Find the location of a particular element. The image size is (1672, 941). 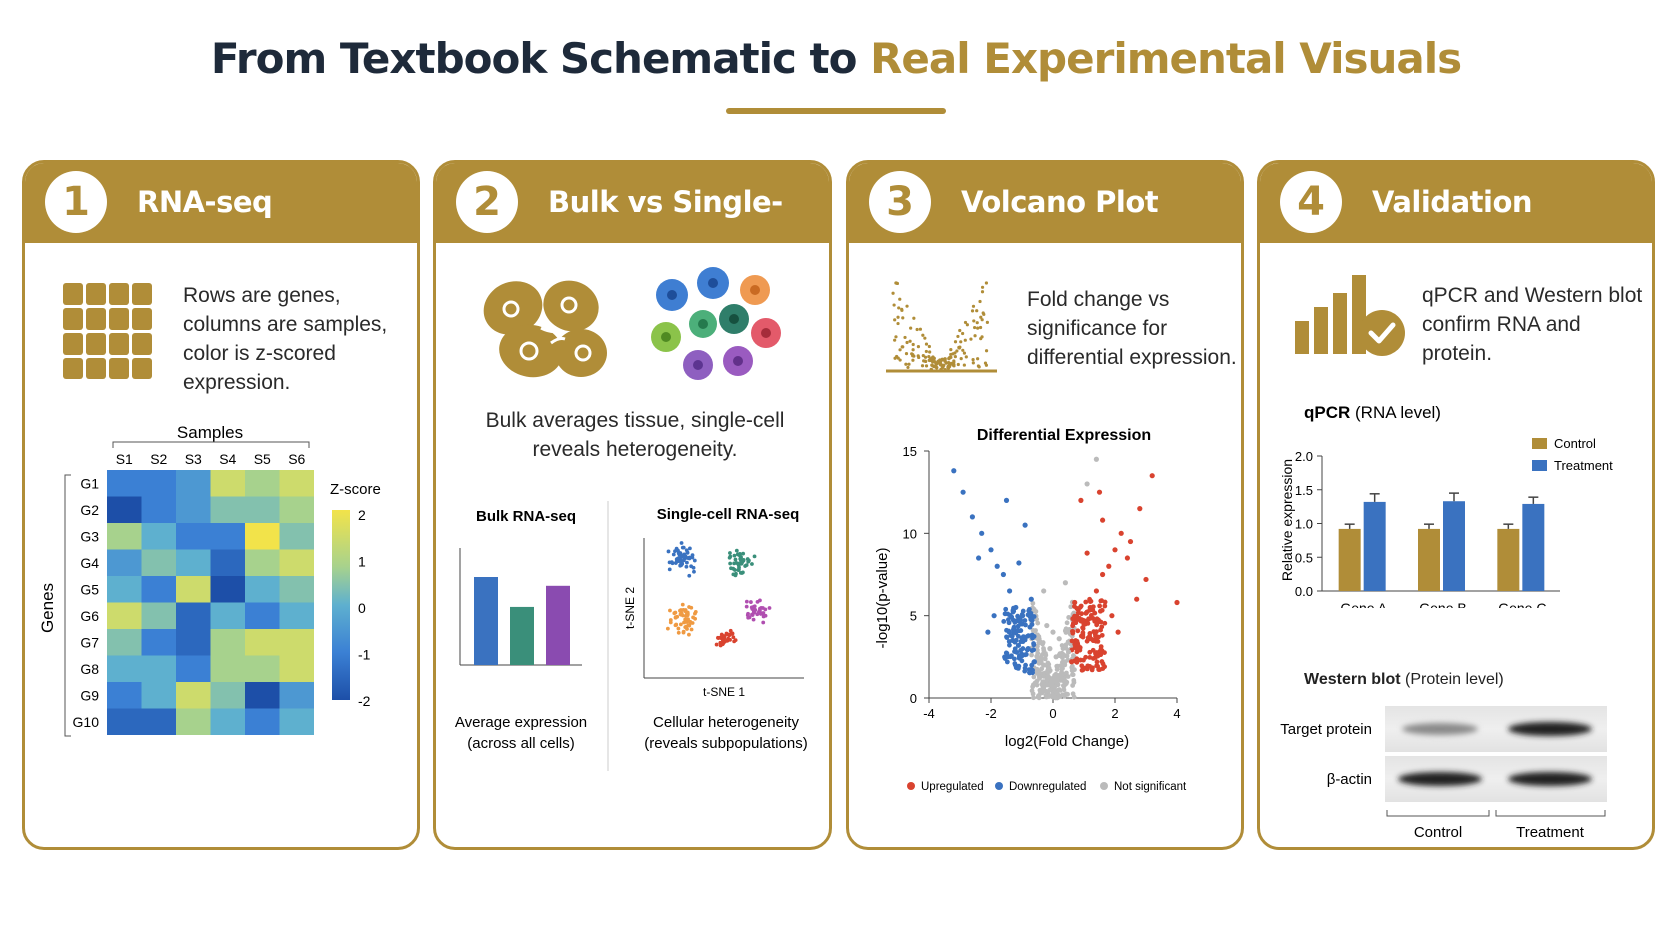

qpcr-ytick: 1.5 is located at coordinates (1304, 490).